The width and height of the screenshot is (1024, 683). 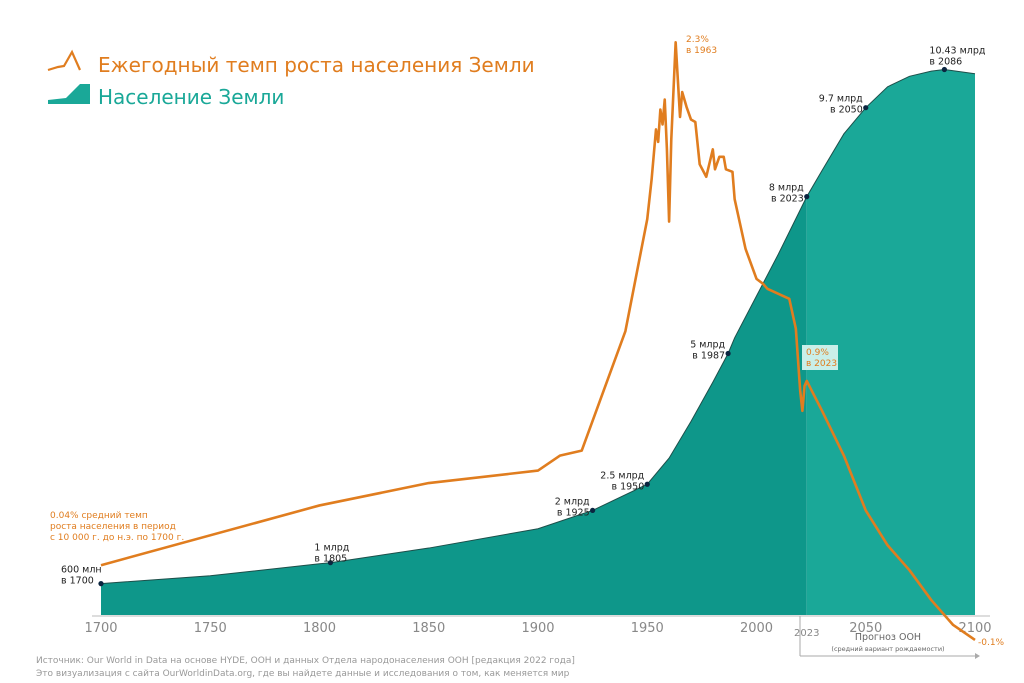 What do you see at coordinates (191, 97) in the screenshot?
I see `legend-population: Население Земли` at bounding box center [191, 97].